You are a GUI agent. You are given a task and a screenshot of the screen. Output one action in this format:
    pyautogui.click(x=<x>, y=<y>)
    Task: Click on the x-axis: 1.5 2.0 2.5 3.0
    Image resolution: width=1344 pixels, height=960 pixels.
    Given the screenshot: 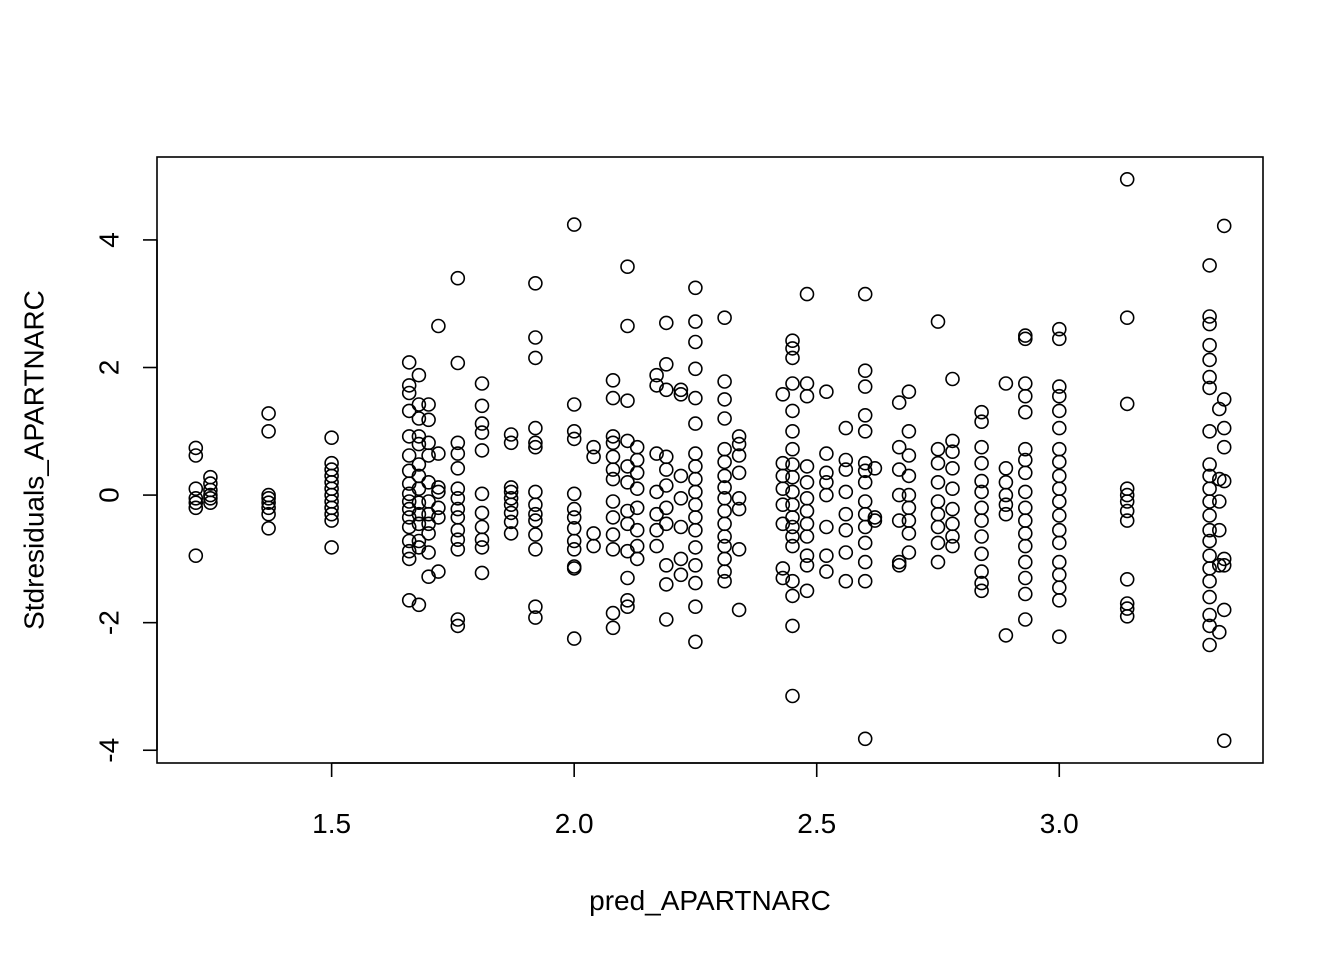 What is the action you would take?
    pyautogui.click(x=695, y=800)
    